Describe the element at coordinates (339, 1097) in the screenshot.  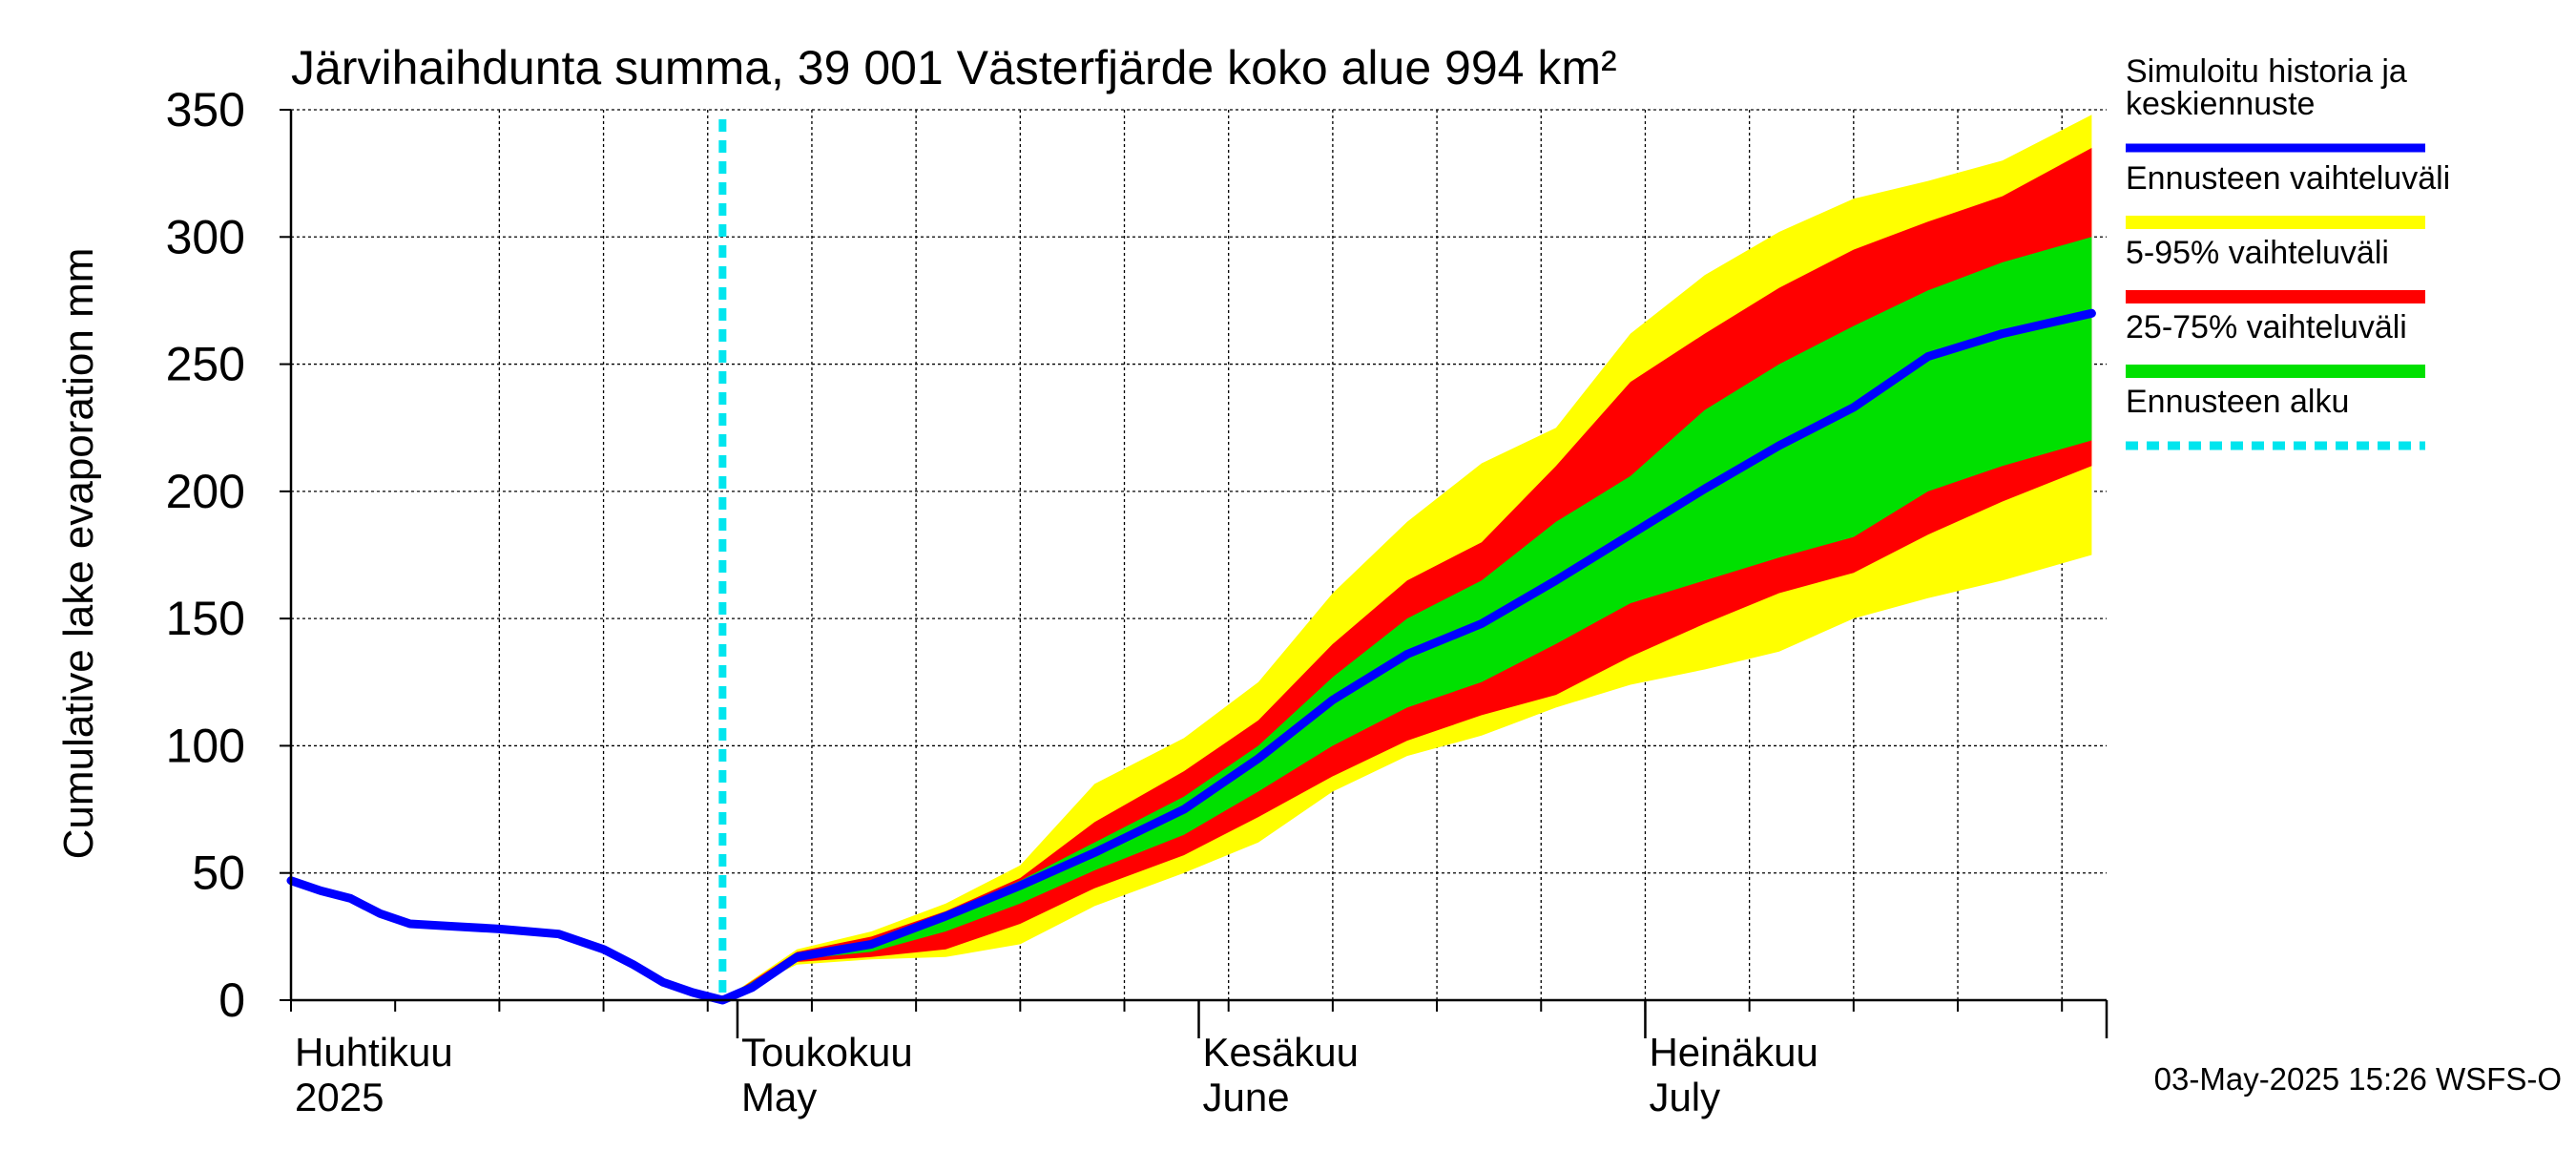
I see `x-month-label-en: 2025` at that location.